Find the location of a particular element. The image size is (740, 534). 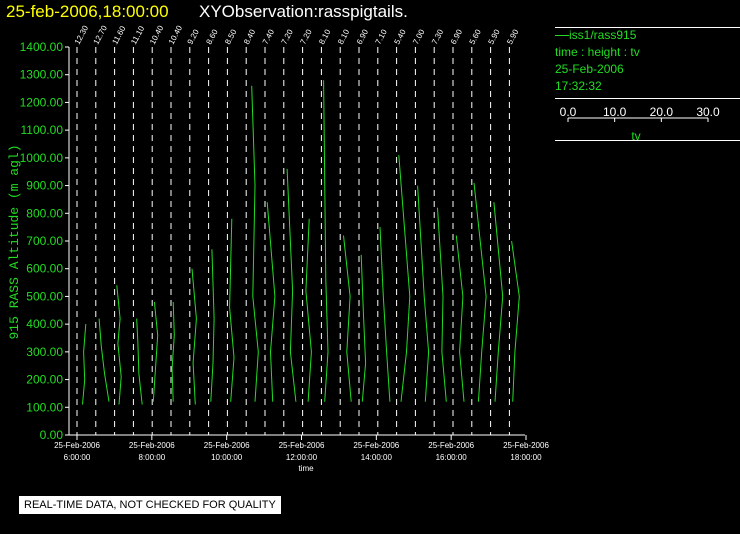

legend-scale-tick-label: 10.0 is located at coordinates (615, 112).